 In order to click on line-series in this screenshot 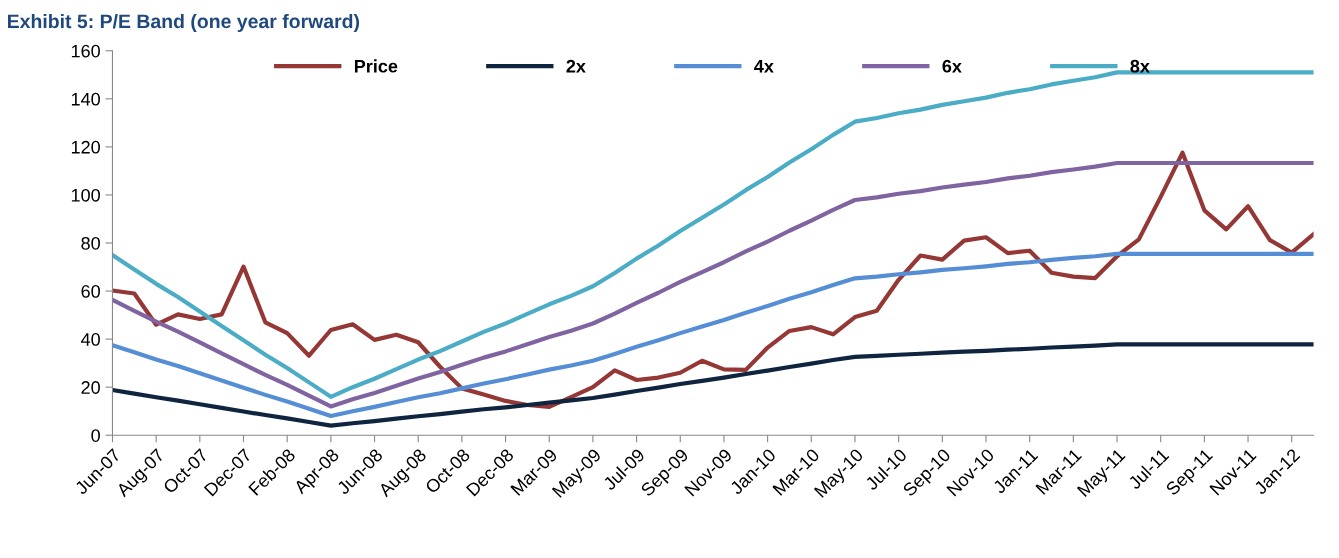, I will do `click(713, 385)`.